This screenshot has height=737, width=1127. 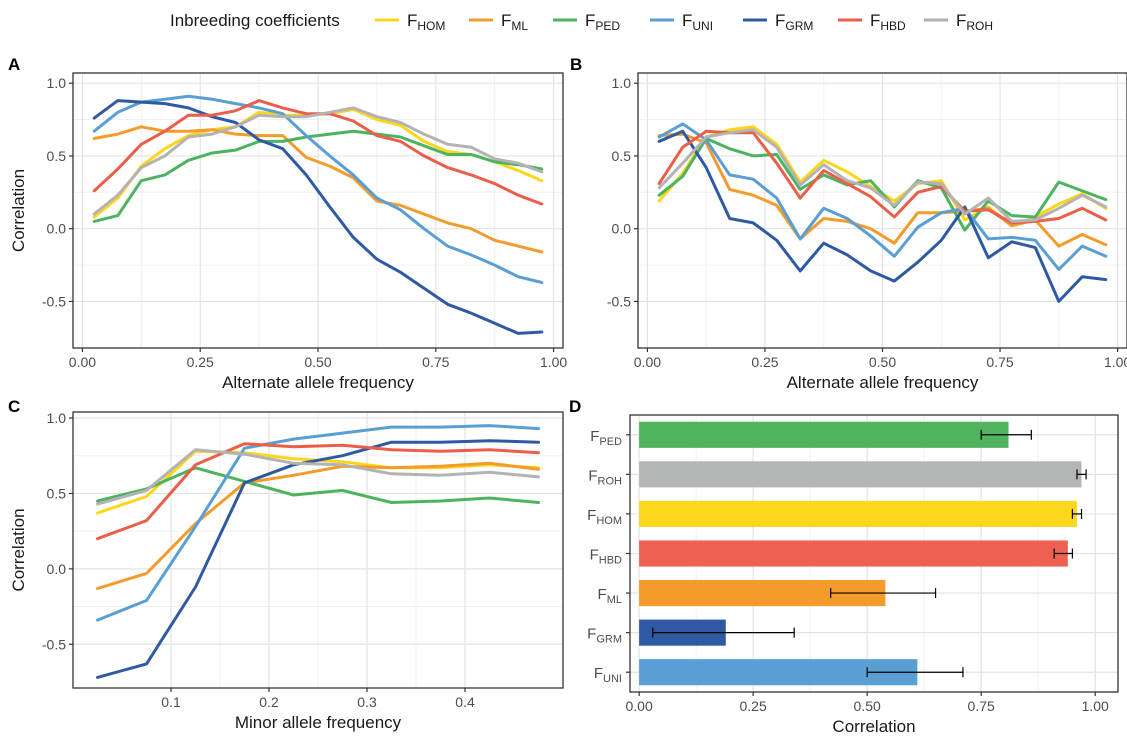 I want to click on error-bar-hbd, so click(x=1063, y=553).